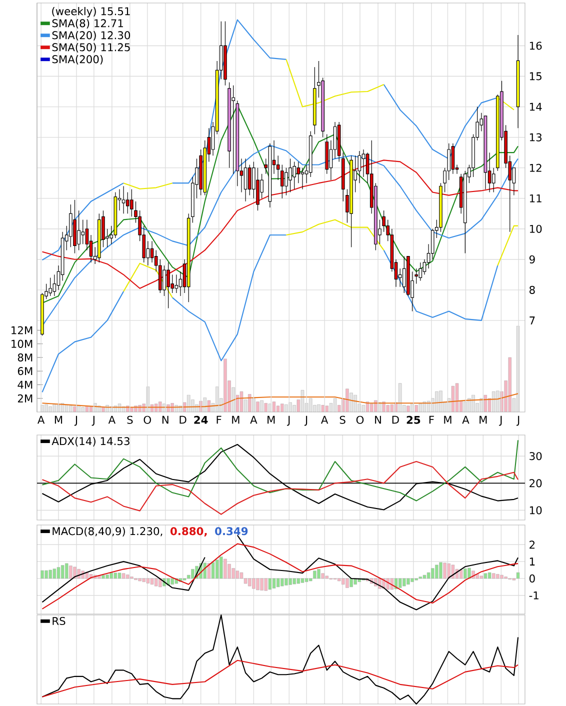  I want to click on y2-tick-label: 6M, so click(25, 371).